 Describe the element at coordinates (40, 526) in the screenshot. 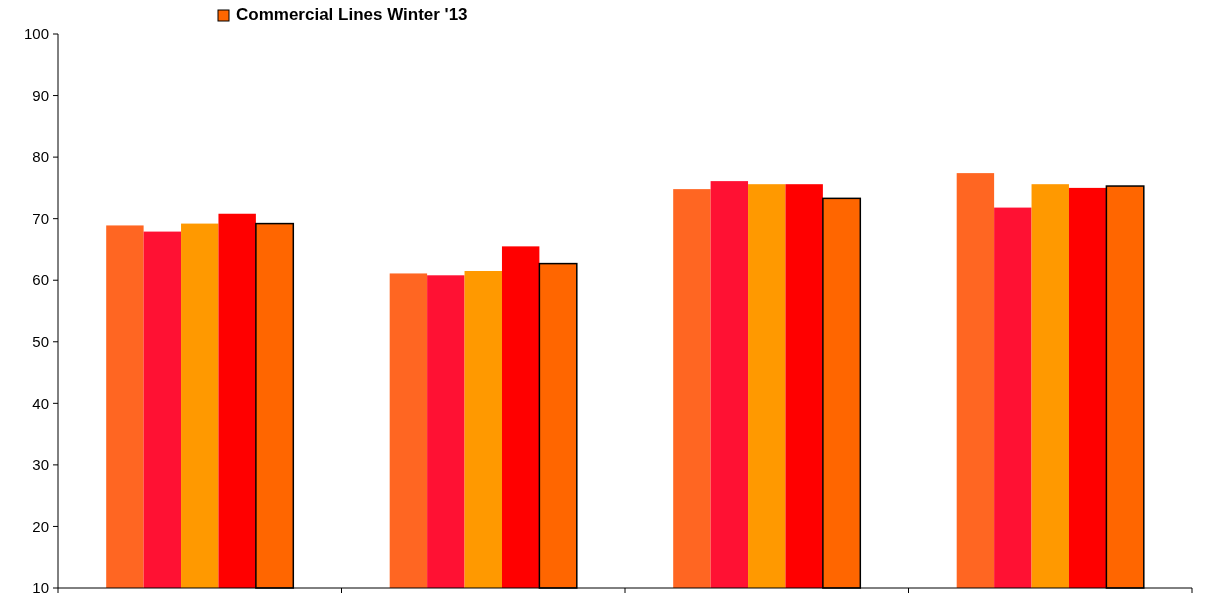

I see `y-tick-label: 20` at that location.